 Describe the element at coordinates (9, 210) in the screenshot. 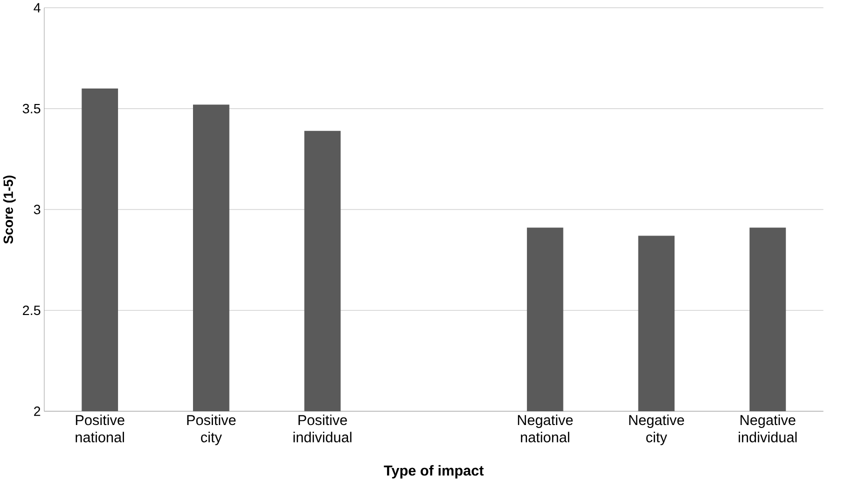

I see `y-axis-title: Score (1-5)` at that location.